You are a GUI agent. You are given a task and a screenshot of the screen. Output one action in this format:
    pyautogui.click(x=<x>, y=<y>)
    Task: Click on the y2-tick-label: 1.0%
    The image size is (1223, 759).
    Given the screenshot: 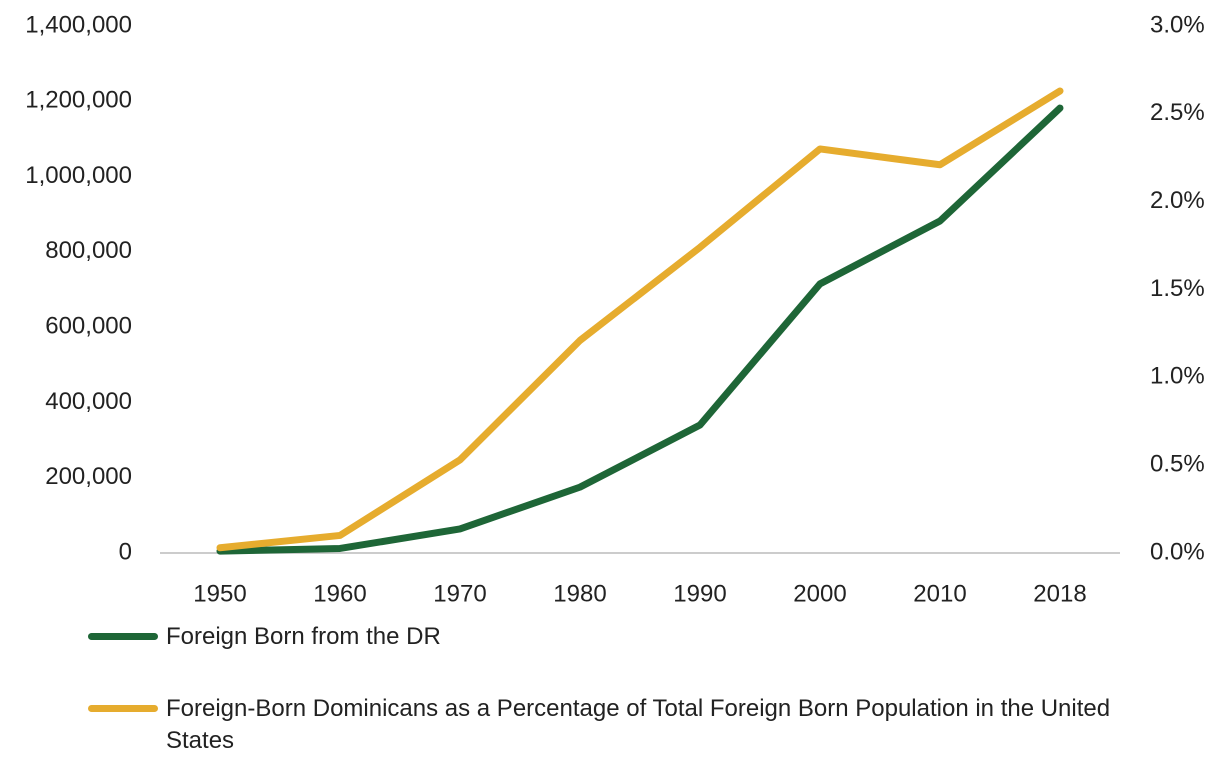 What is the action you would take?
    pyautogui.click(x=1177, y=376)
    